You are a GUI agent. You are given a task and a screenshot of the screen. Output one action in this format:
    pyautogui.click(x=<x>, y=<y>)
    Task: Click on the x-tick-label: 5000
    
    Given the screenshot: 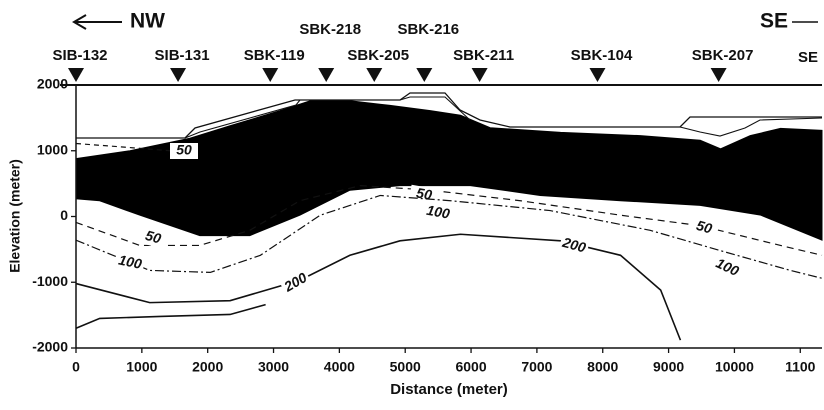 What is the action you would take?
    pyautogui.click(x=405, y=367)
    